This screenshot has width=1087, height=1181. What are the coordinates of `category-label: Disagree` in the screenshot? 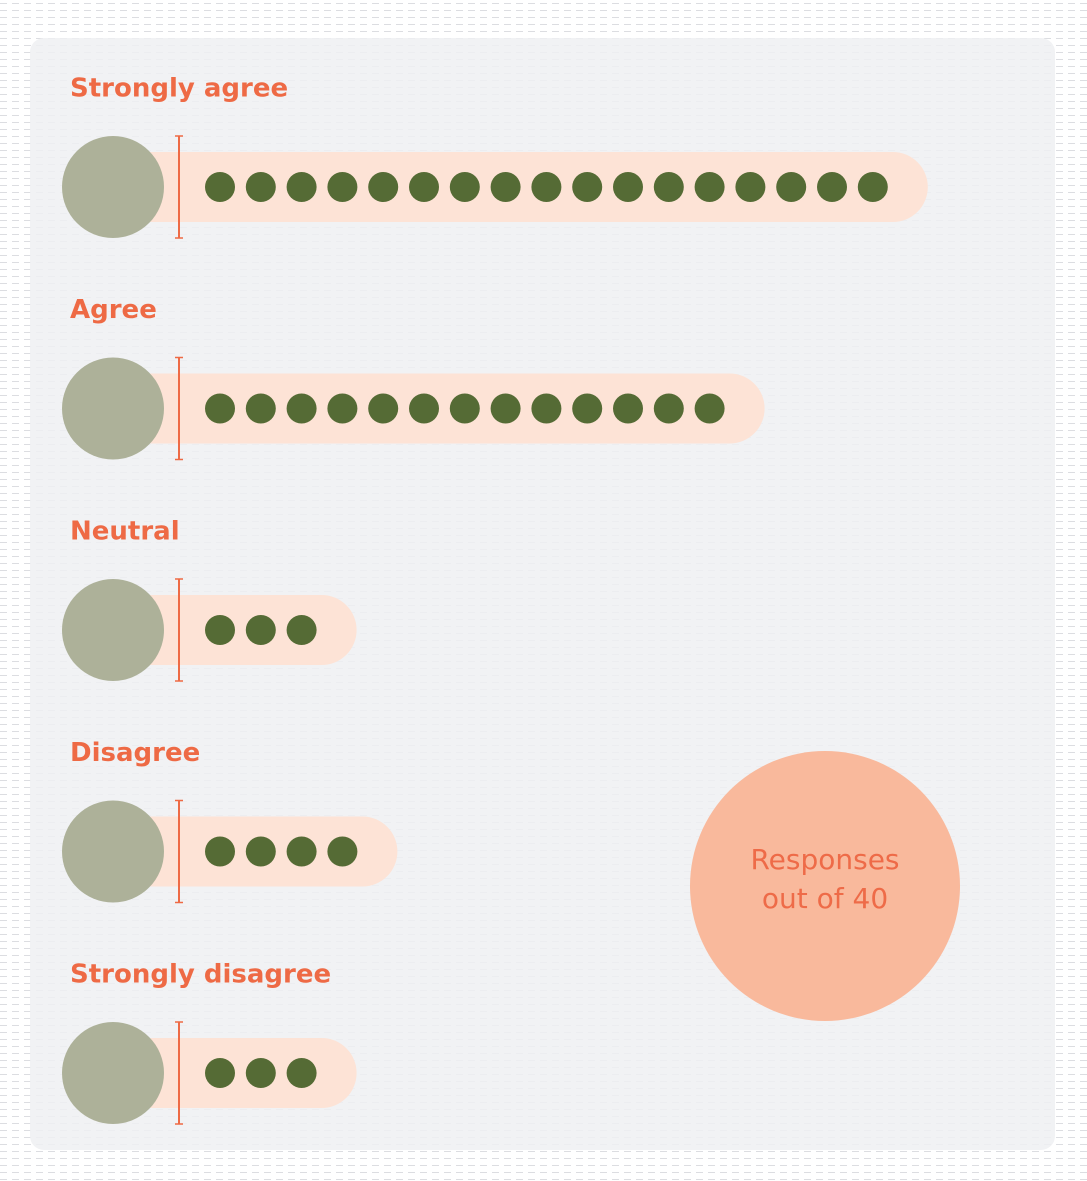 It's located at (135, 753).